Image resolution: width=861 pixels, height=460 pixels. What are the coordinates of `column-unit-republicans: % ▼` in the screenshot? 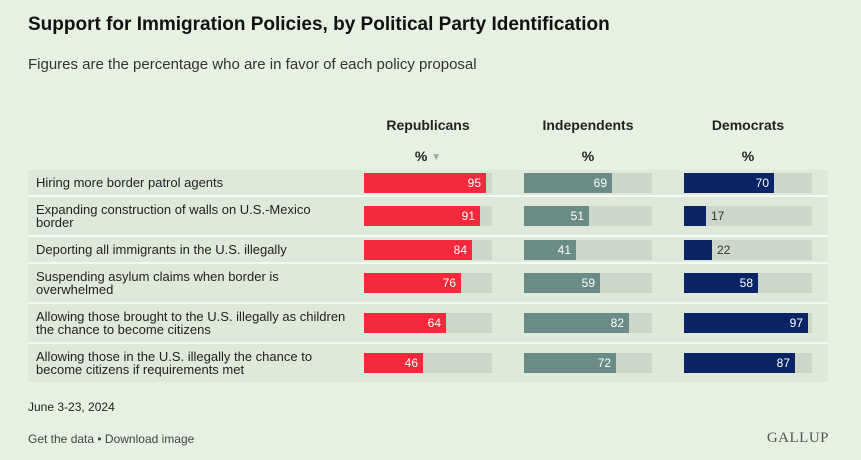 It's located at (428, 156).